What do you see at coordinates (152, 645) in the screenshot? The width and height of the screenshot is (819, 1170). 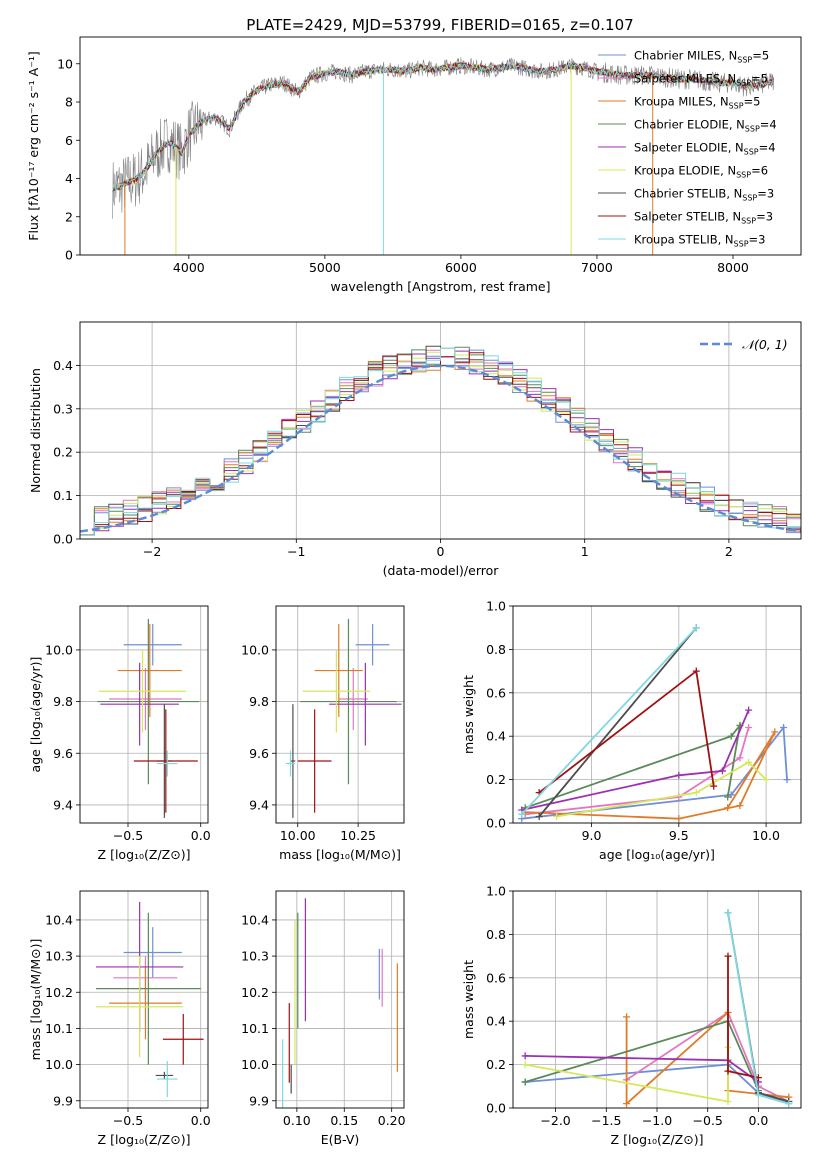 I see `errorbar-chabrier-miles` at bounding box center [152, 645].